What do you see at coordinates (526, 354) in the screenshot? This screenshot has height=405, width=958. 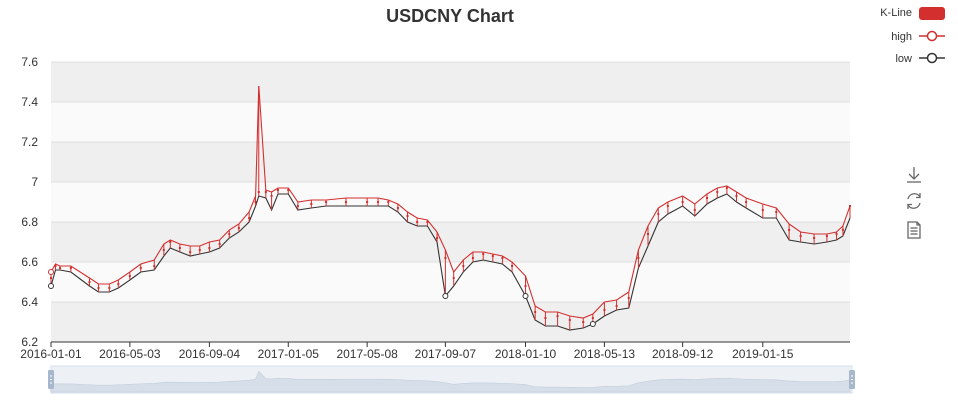 I see `x-tick-label: 2018-01-10` at bounding box center [526, 354].